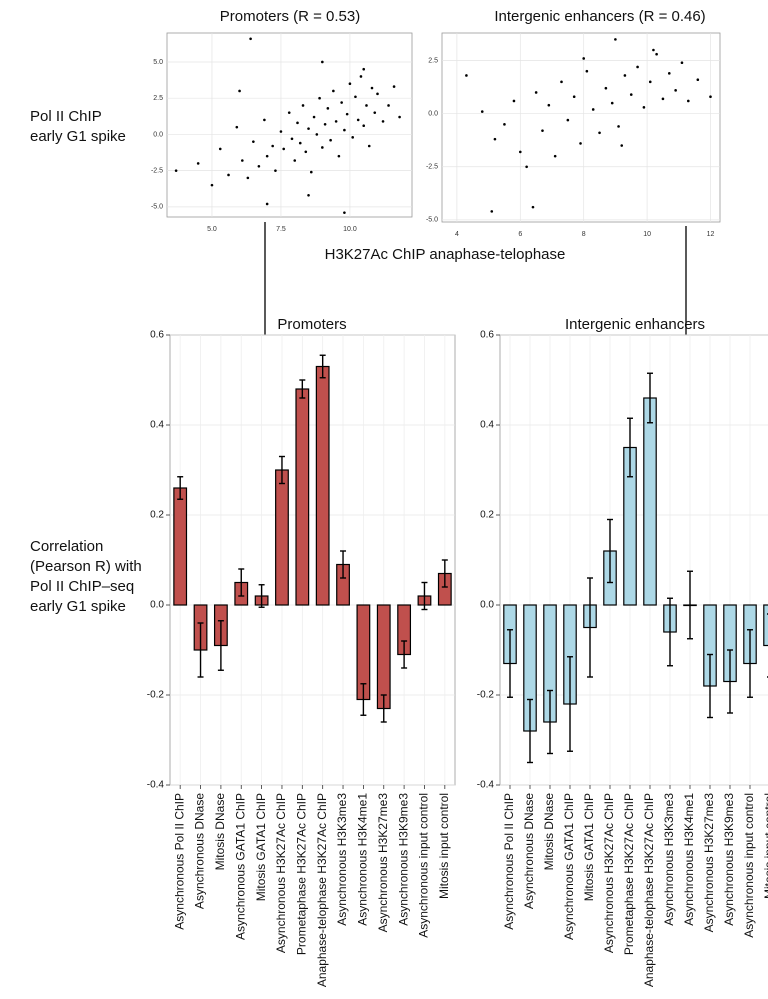  What do you see at coordinates (609, 873) in the screenshot?
I see `x-tick-label: Asynchronous H3K27Ac ChIP` at bounding box center [609, 873].